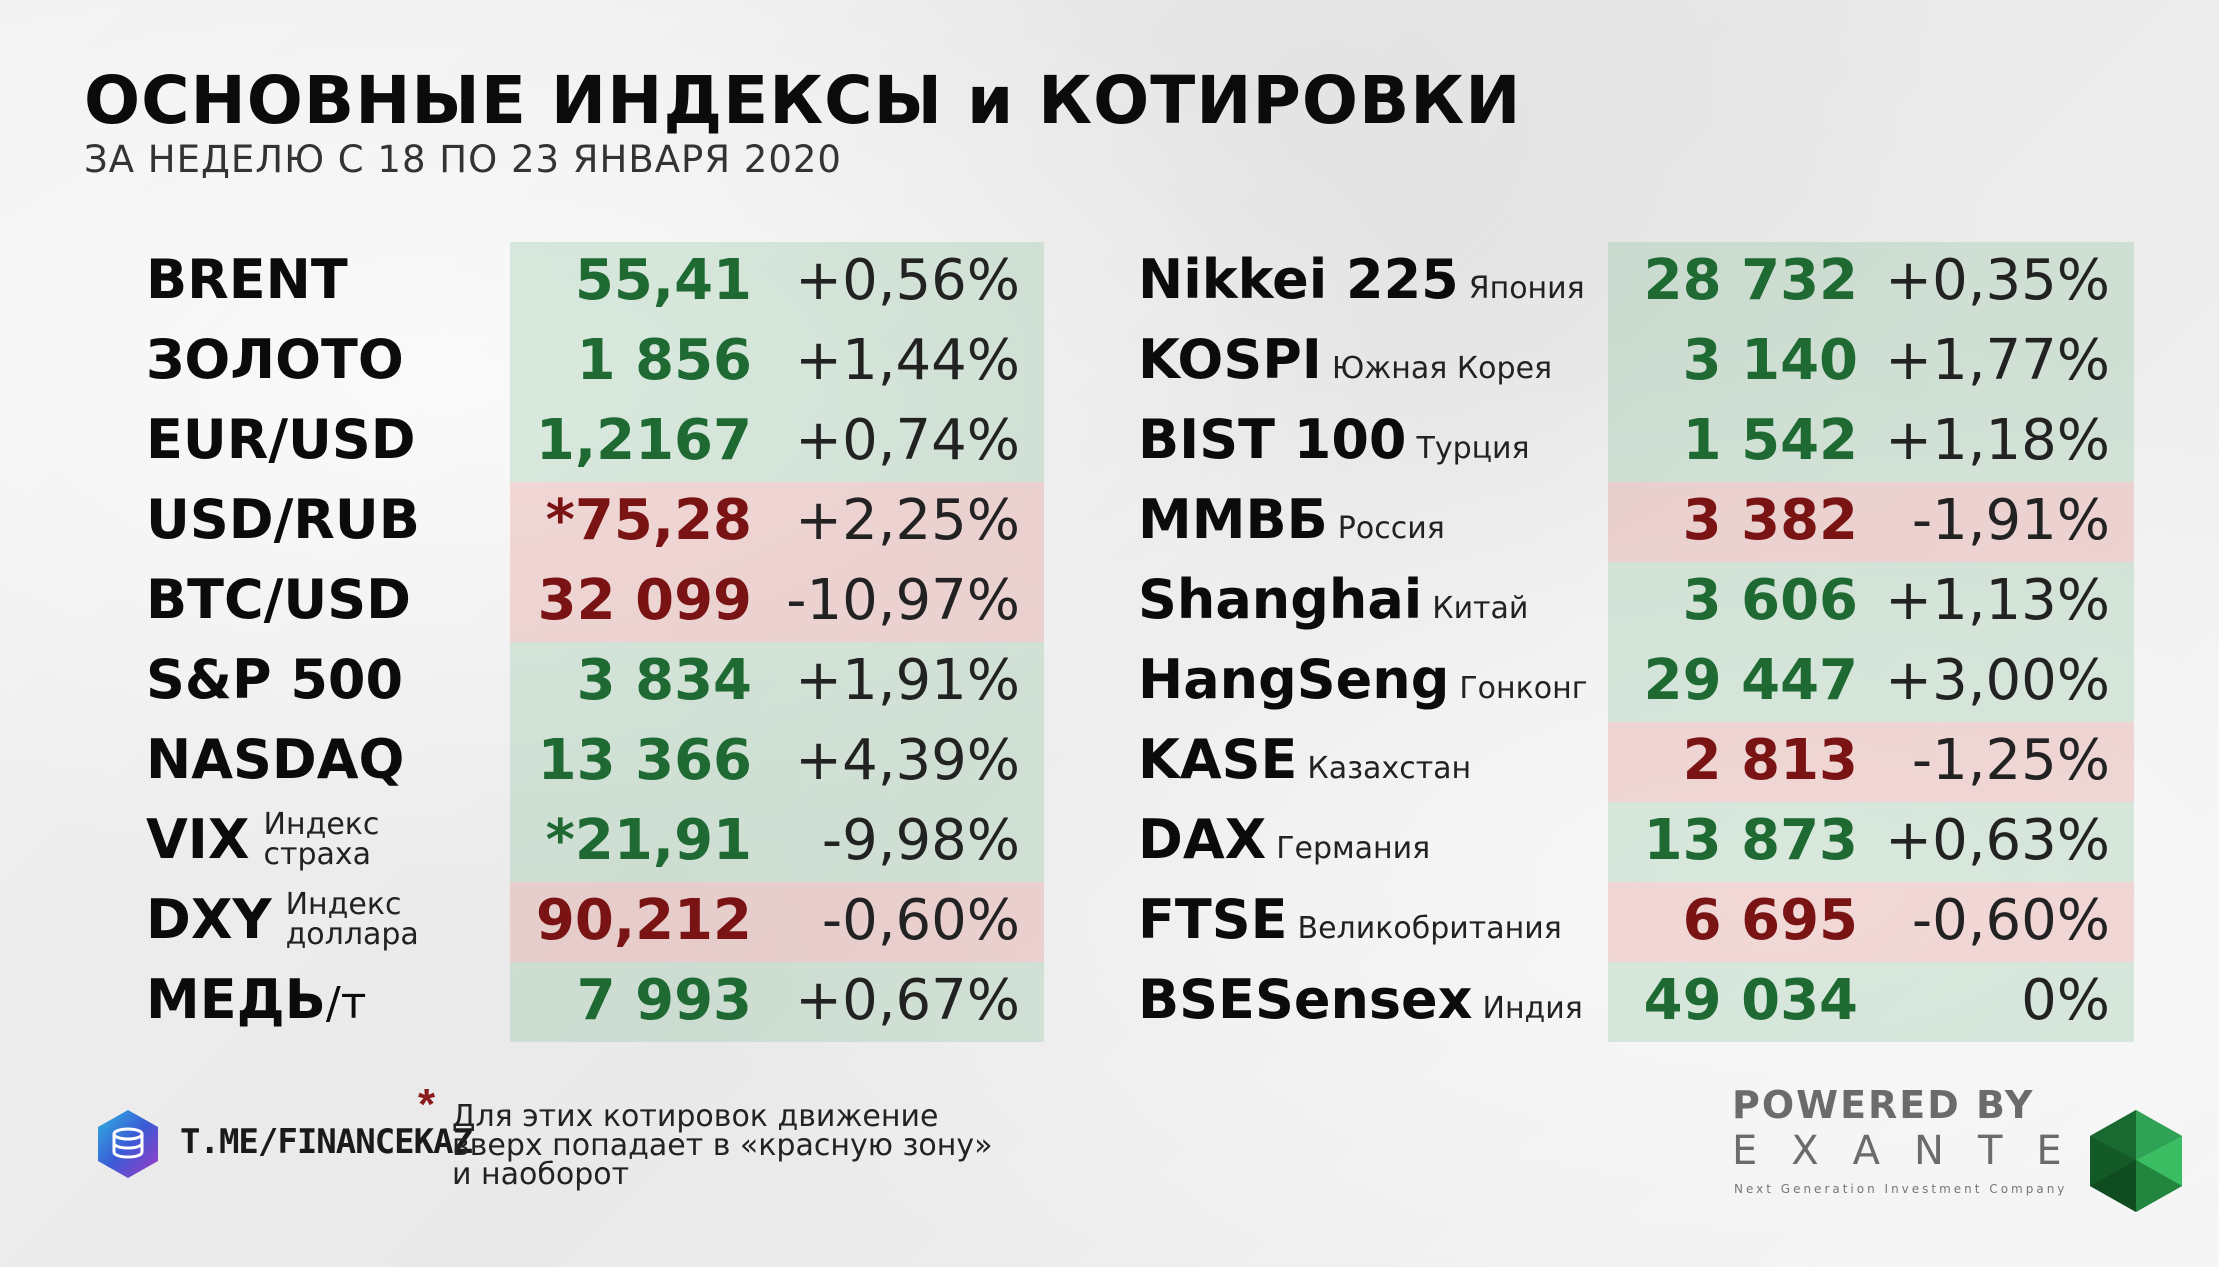 The height and width of the screenshot is (1267, 2219). What do you see at coordinates (1883, 1105) in the screenshot?
I see `powered-by-label: POWERED BY` at bounding box center [1883, 1105].